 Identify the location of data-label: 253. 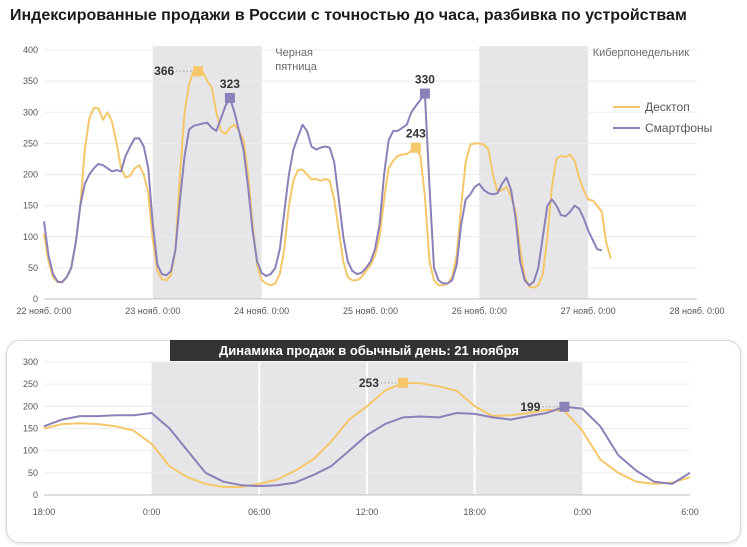
(369, 383).